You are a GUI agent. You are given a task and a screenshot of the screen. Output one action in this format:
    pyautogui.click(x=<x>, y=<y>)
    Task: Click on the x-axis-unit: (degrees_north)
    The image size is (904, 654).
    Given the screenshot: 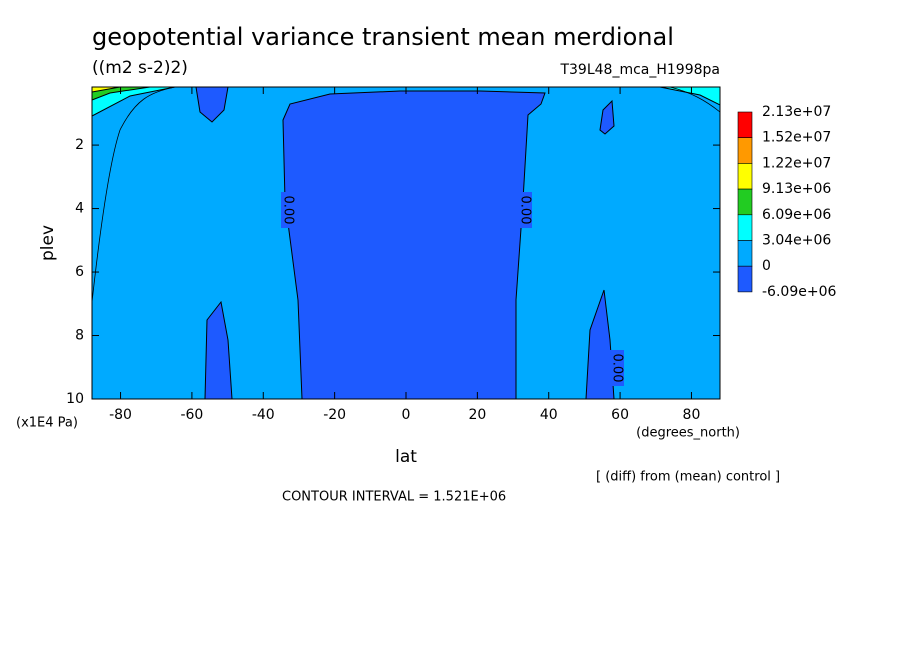 What is the action you would take?
    pyautogui.click(x=688, y=433)
    